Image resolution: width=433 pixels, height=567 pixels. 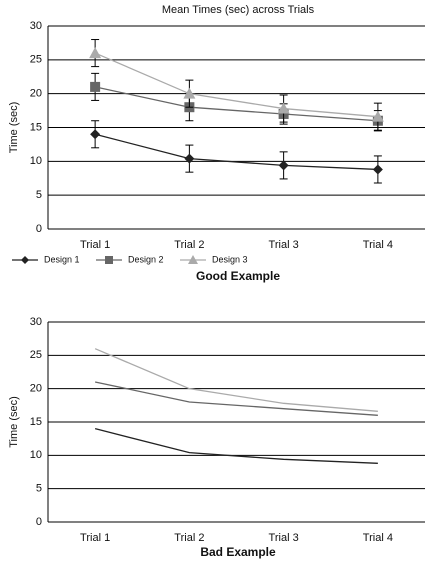 What do you see at coordinates (238, 10) in the screenshot?
I see `chart-title: Mean Times (sec) across Trials` at bounding box center [238, 10].